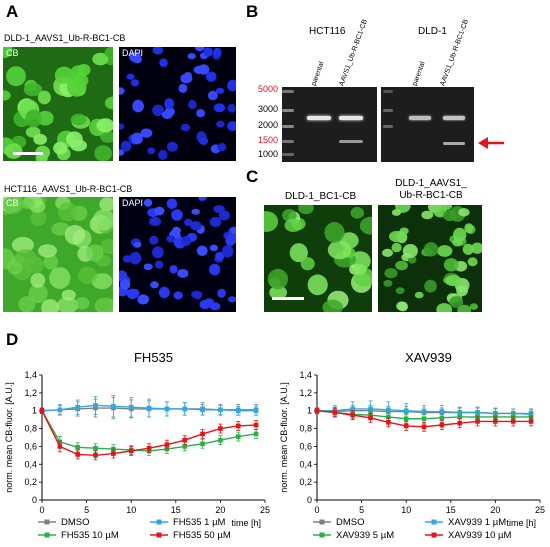 The height and width of the screenshot is (547, 550). What do you see at coordinates (288, 298) in the screenshot?
I see `scale-bar` at bounding box center [288, 298].